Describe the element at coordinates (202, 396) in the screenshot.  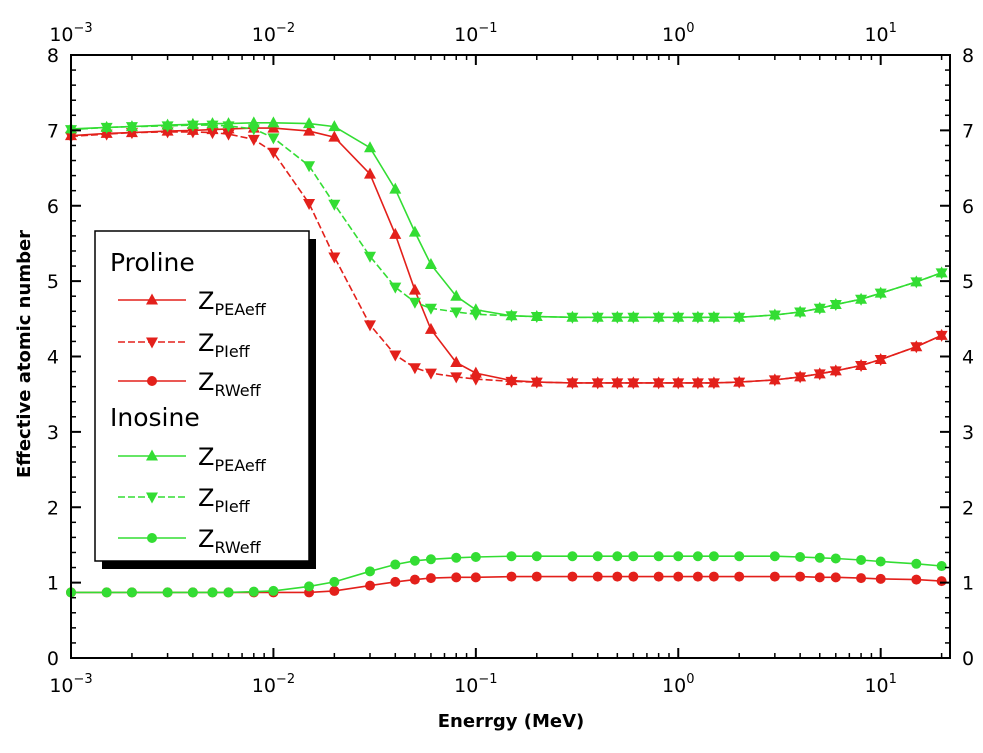
I see `legend-box` at that location.